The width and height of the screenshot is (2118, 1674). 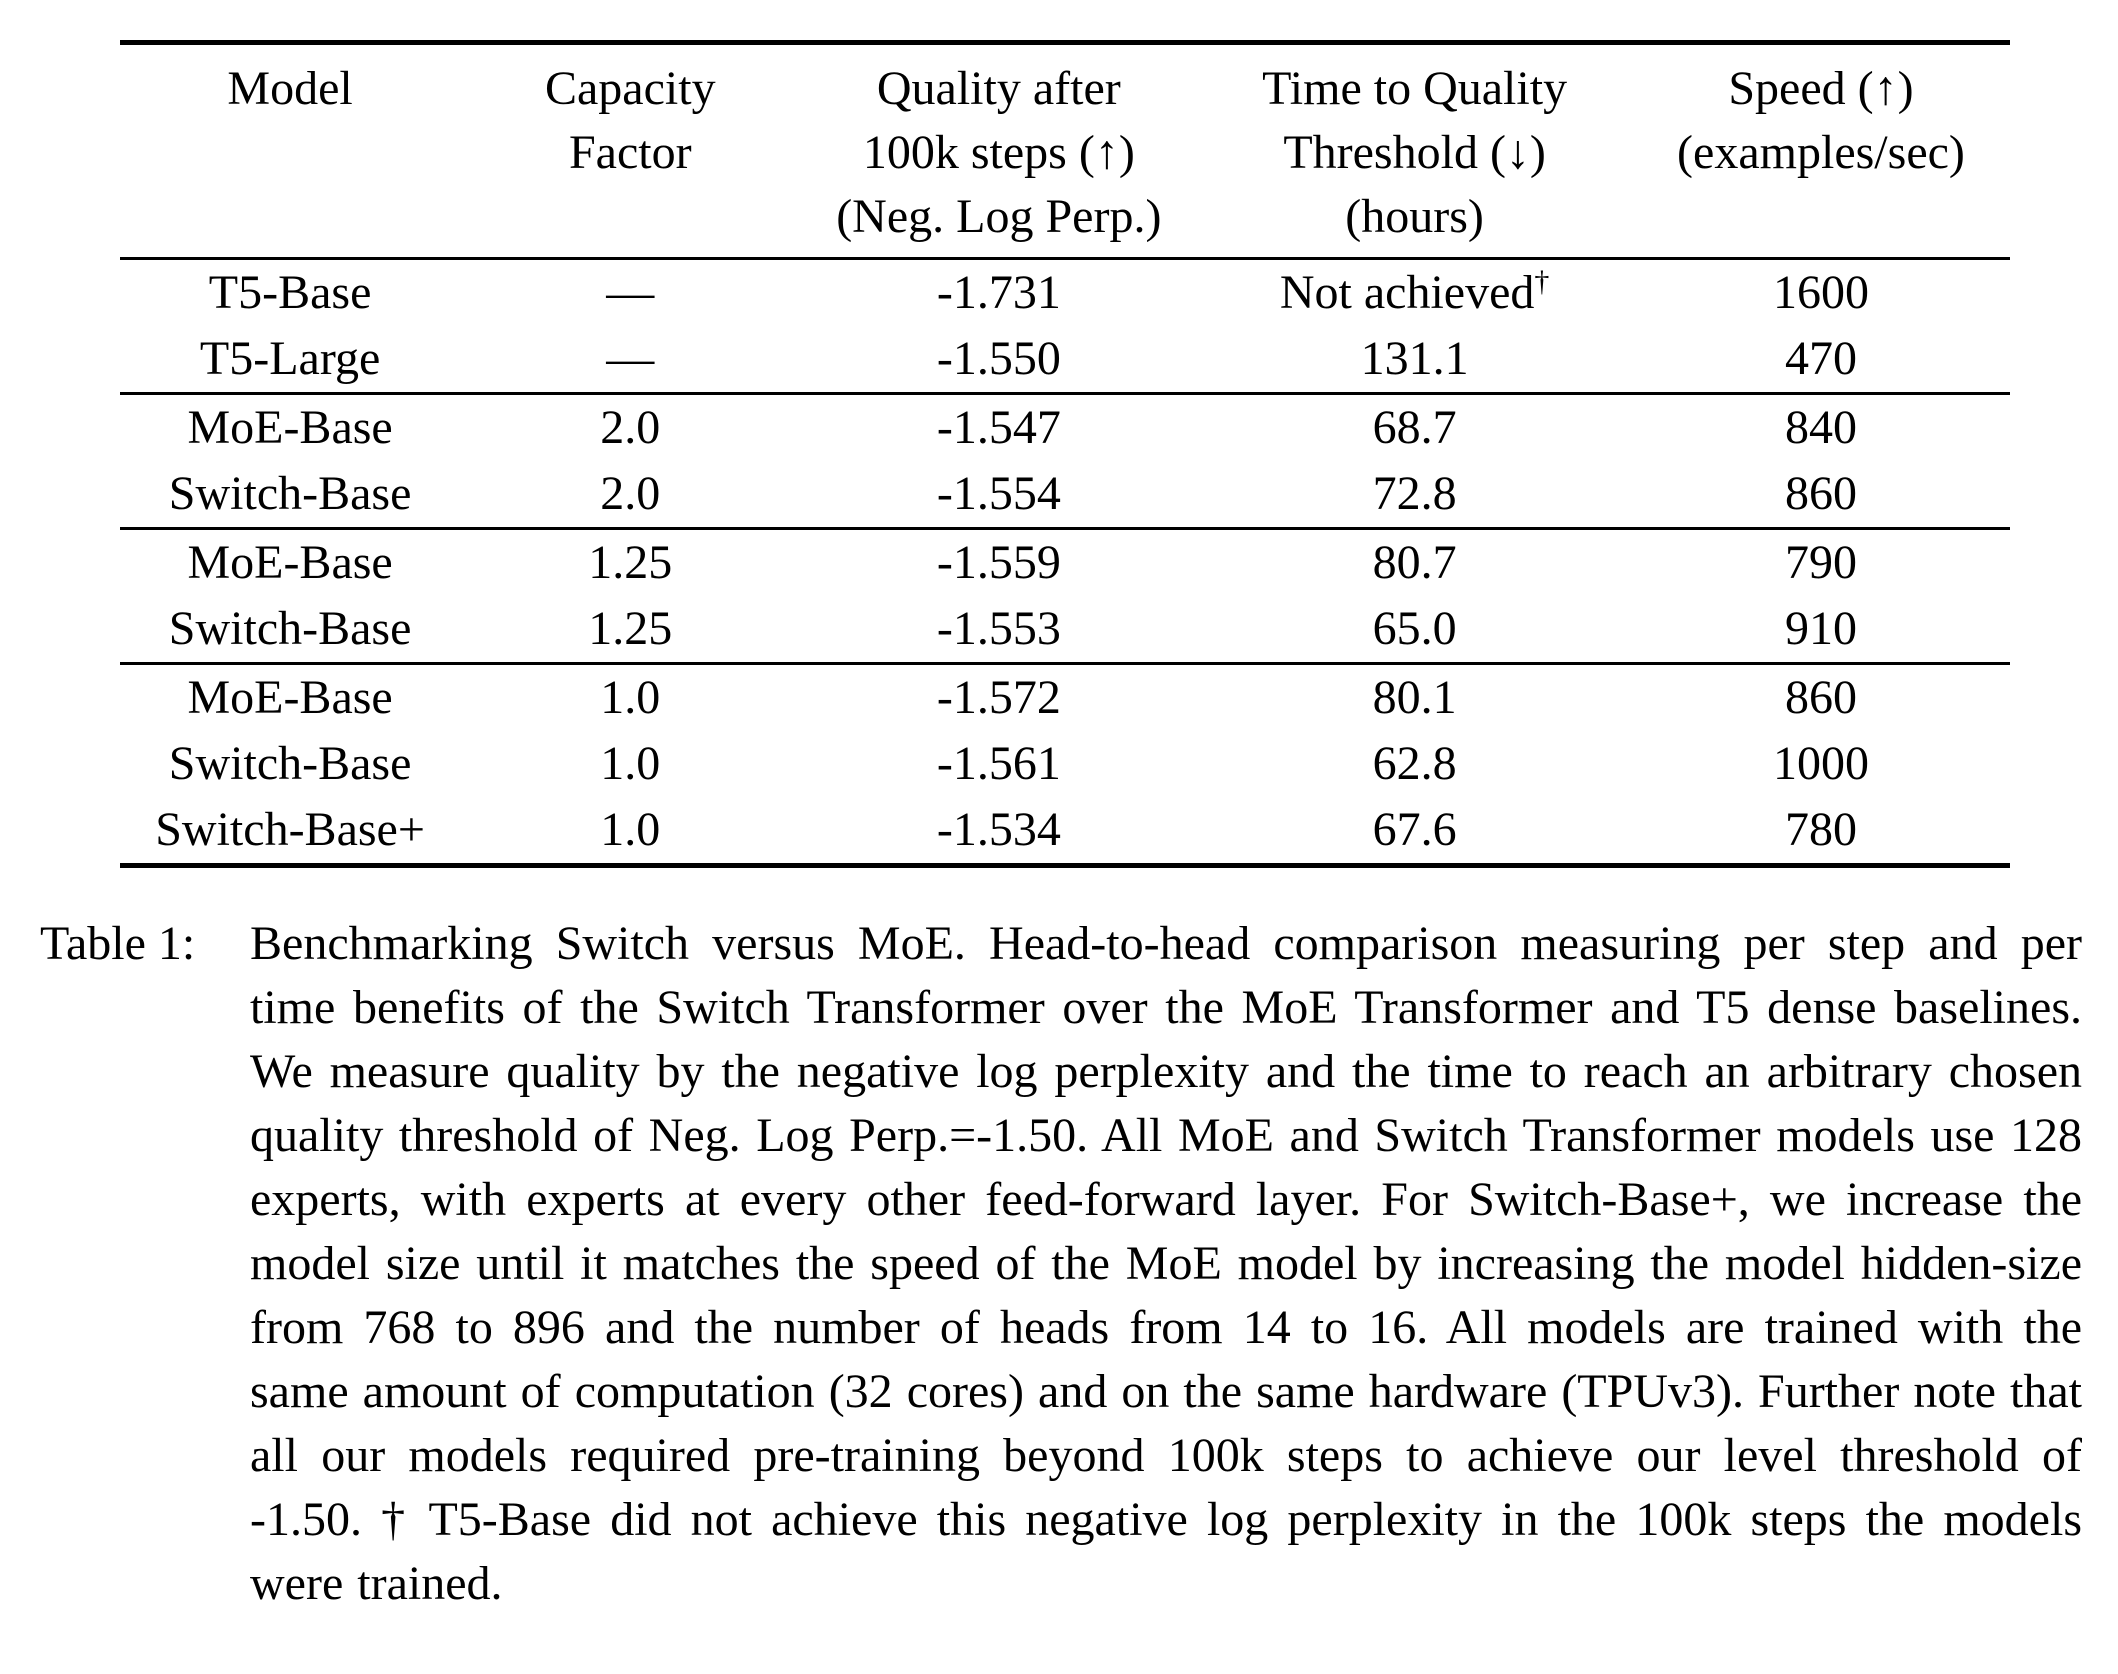 What do you see at coordinates (1820, 829) in the screenshot?
I see `cell-speed: 780` at bounding box center [1820, 829].